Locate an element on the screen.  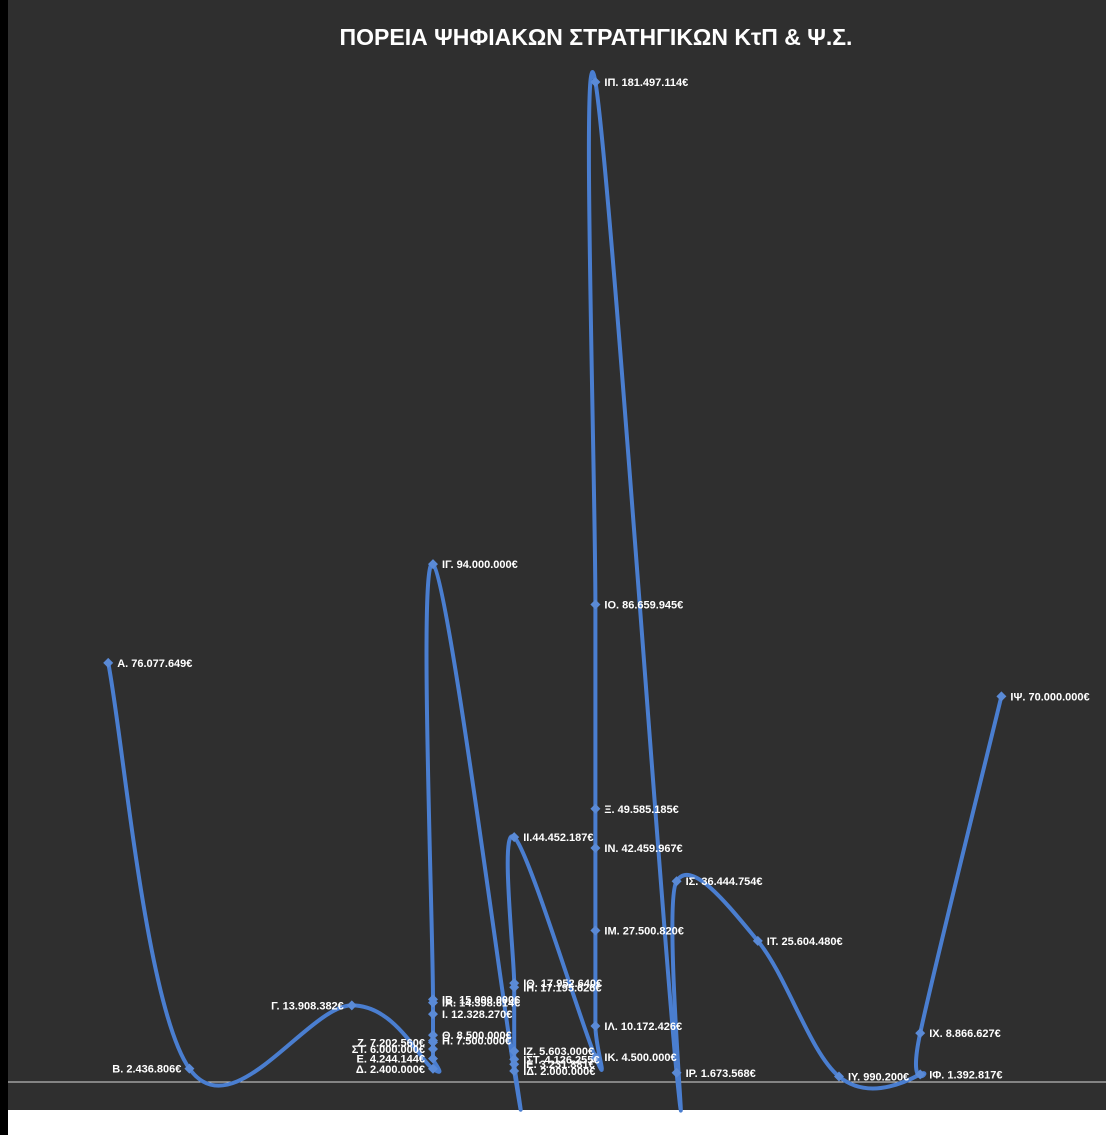
data-label: Δ. 2.400.000€ is located at coordinates (390, 1070).